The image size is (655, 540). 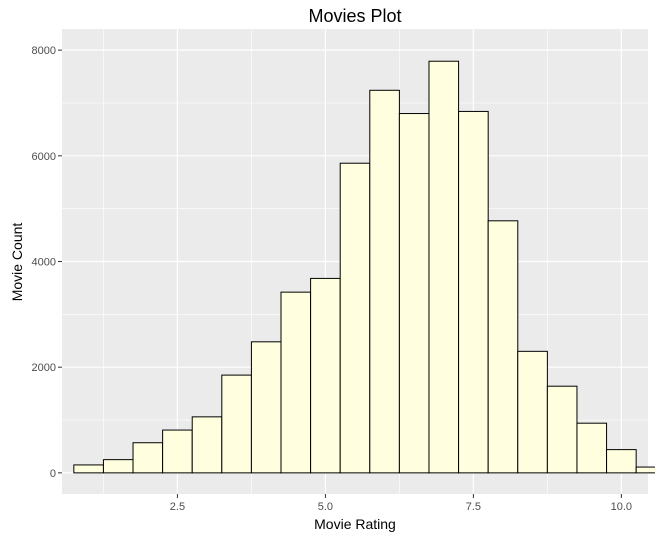 I want to click on y-axis-title: Movie Count, so click(x=17, y=262).